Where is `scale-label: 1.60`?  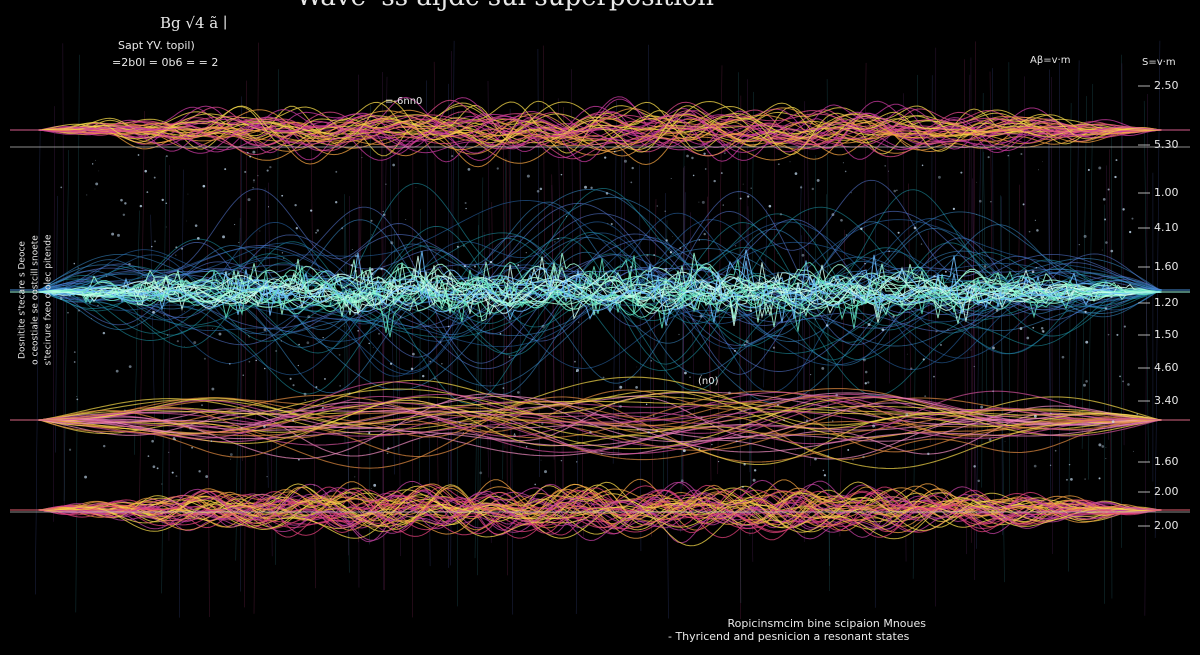
scale-label: 1.60 is located at coordinates (1166, 266).